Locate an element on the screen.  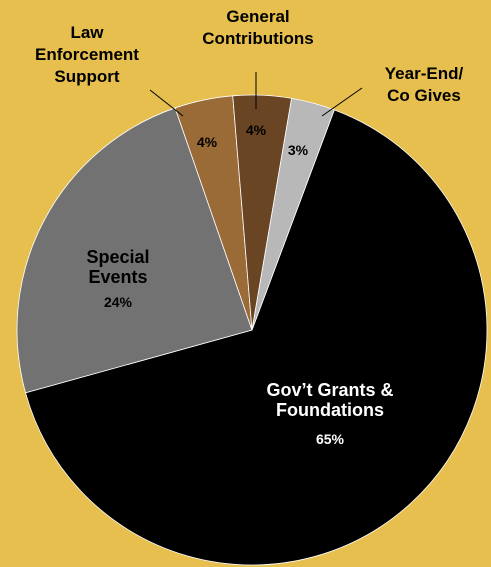
slice-label-year-end: Co Gives is located at coordinates (424, 95).